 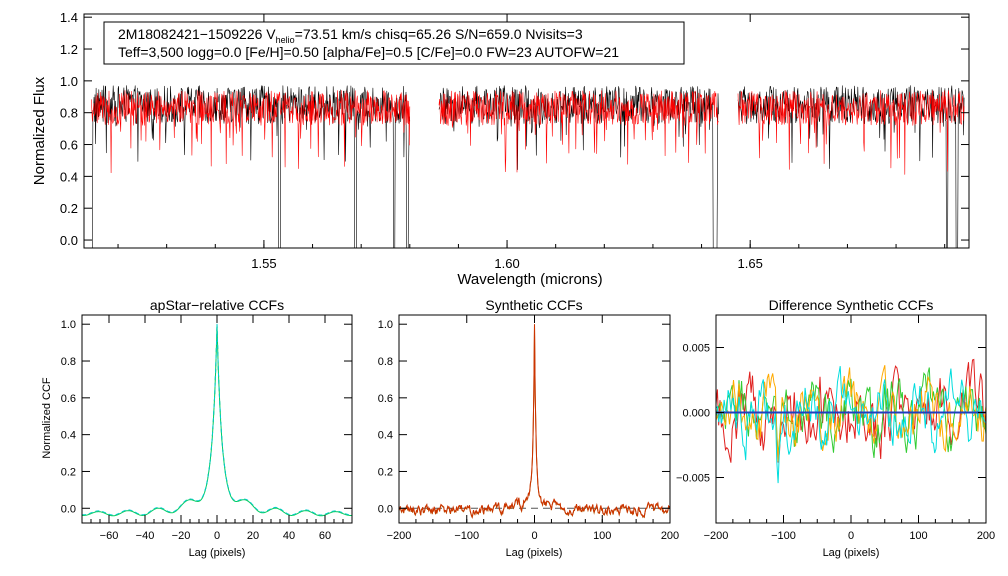 I want to click on x-tick-label: 60, so click(x=325, y=536).